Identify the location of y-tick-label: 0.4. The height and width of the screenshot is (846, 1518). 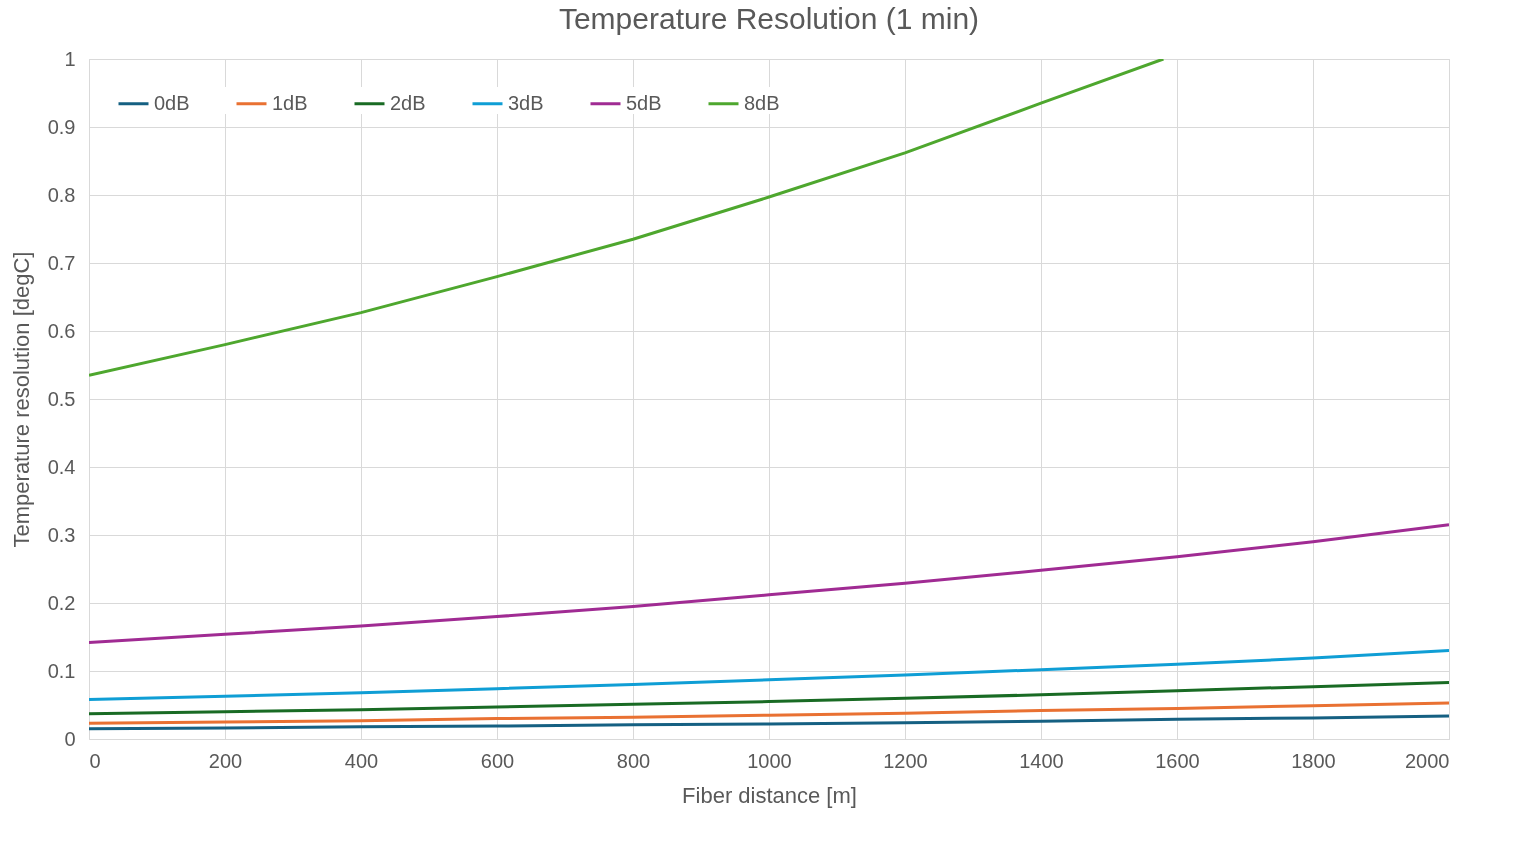
(61, 466).